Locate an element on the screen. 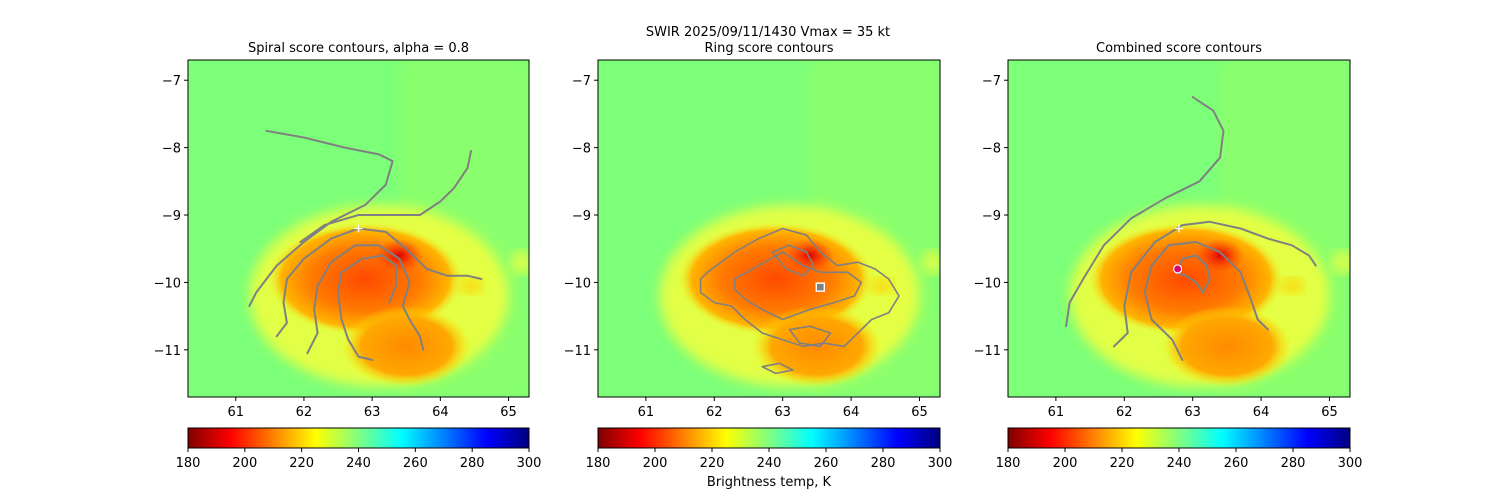 This screenshot has width=1500, height=500. panel-title: Ring score contours is located at coordinates (768, 48).